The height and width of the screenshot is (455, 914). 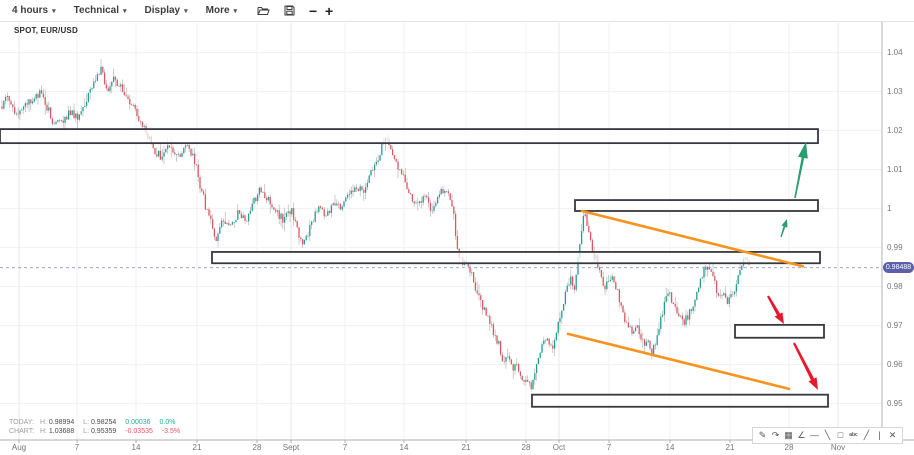 I want to click on today-change-pct: 0.0%, so click(x=167, y=422).